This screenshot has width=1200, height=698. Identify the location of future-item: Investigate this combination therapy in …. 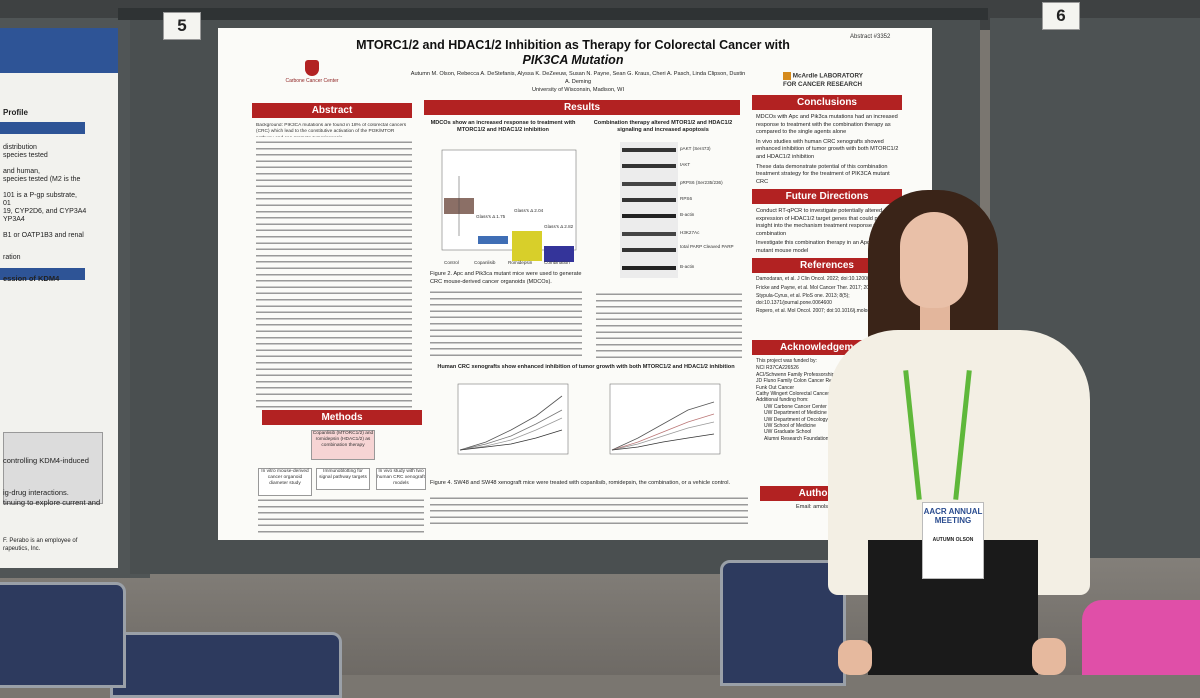
(828, 247).